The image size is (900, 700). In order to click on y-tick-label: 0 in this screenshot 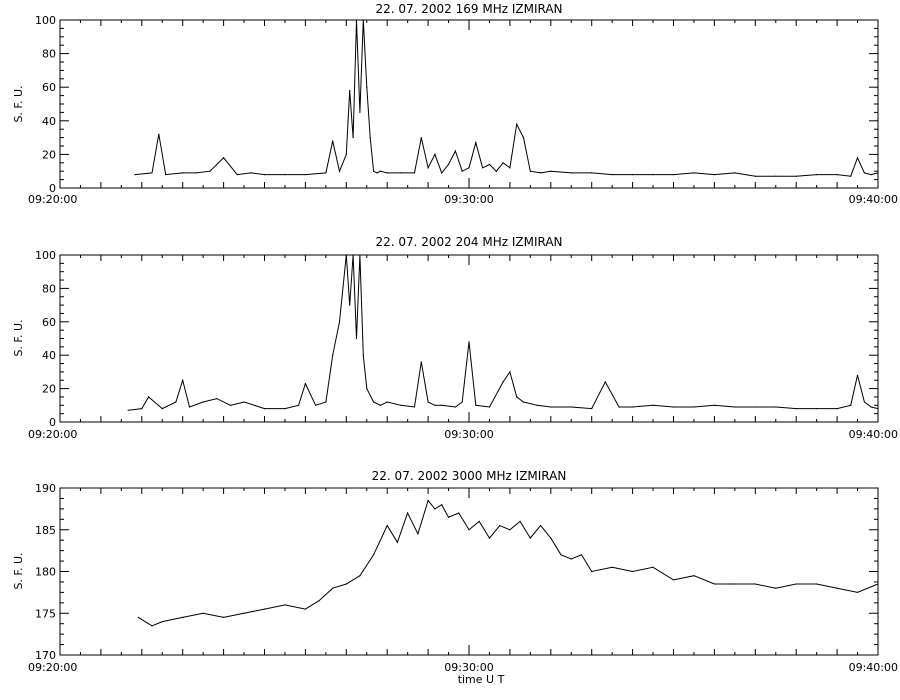, I will do `click(52, 422)`.